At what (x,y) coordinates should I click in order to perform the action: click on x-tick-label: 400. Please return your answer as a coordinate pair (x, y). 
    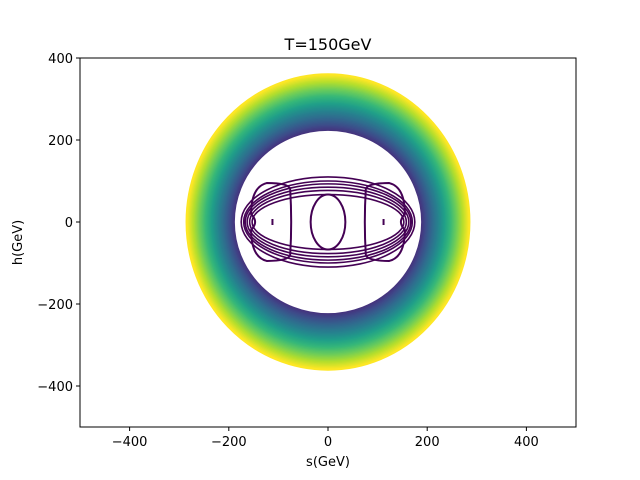
    Looking at the image, I should click on (526, 442).